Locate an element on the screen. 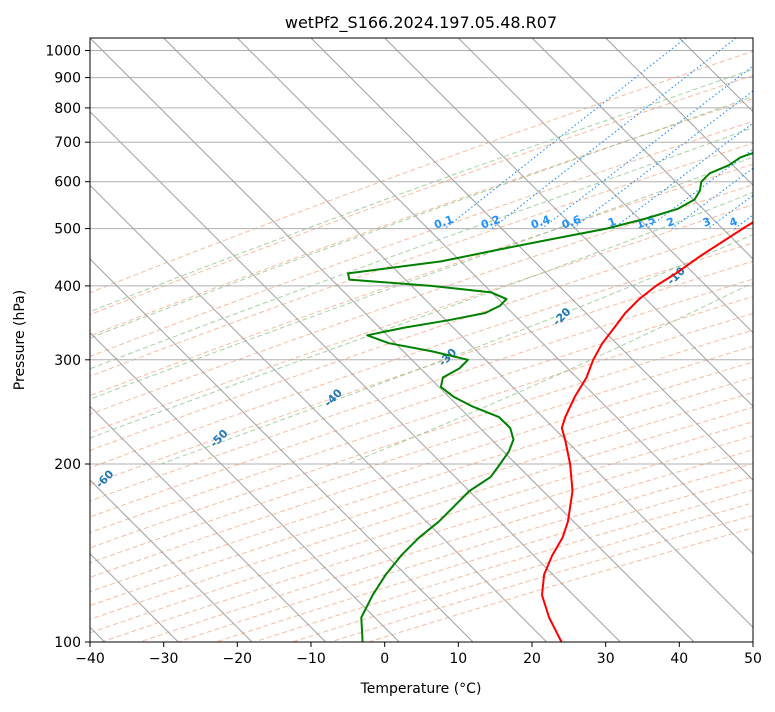 The width and height of the screenshot is (775, 712). chart-title: wetPf2_S166.2024.197.05.48.R07 is located at coordinates (421, 23).